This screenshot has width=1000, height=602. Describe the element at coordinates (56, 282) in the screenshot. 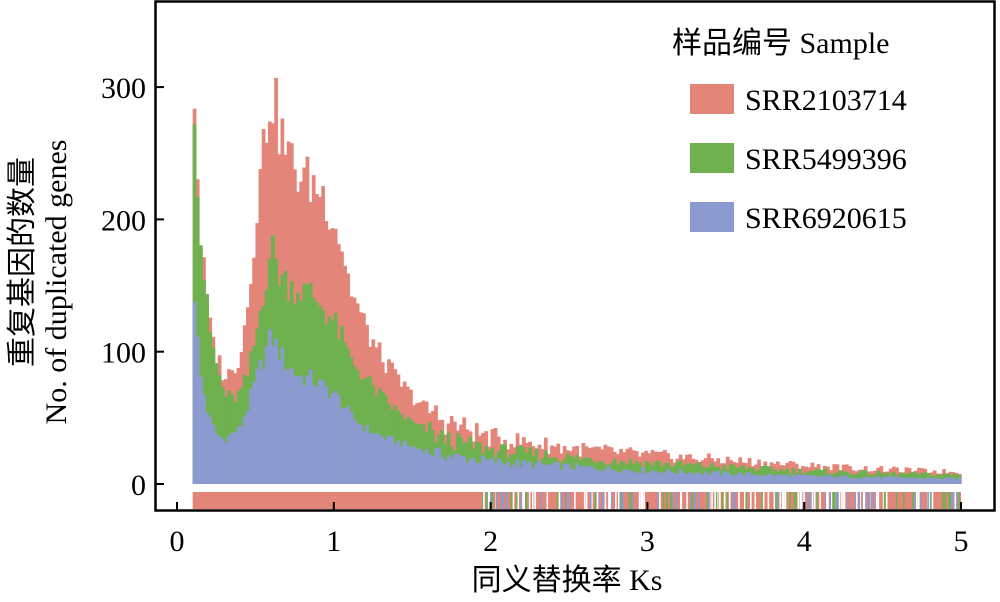

I see `y-axis-label-en: No. of duplicated genes` at that location.